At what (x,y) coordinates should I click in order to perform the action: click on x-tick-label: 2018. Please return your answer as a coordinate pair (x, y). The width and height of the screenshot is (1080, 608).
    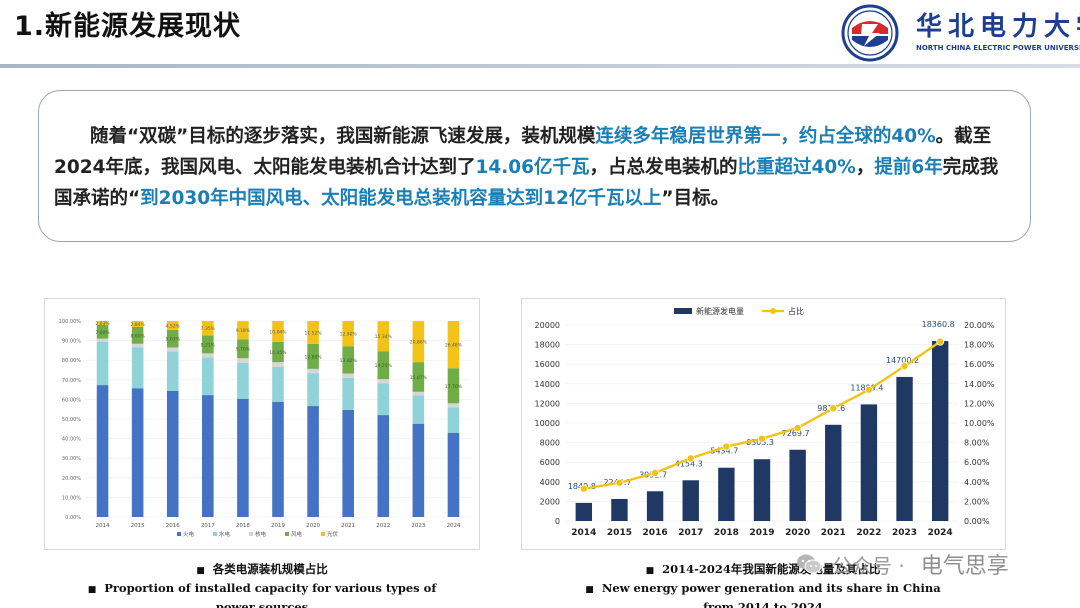
    Looking at the image, I should click on (243, 526).